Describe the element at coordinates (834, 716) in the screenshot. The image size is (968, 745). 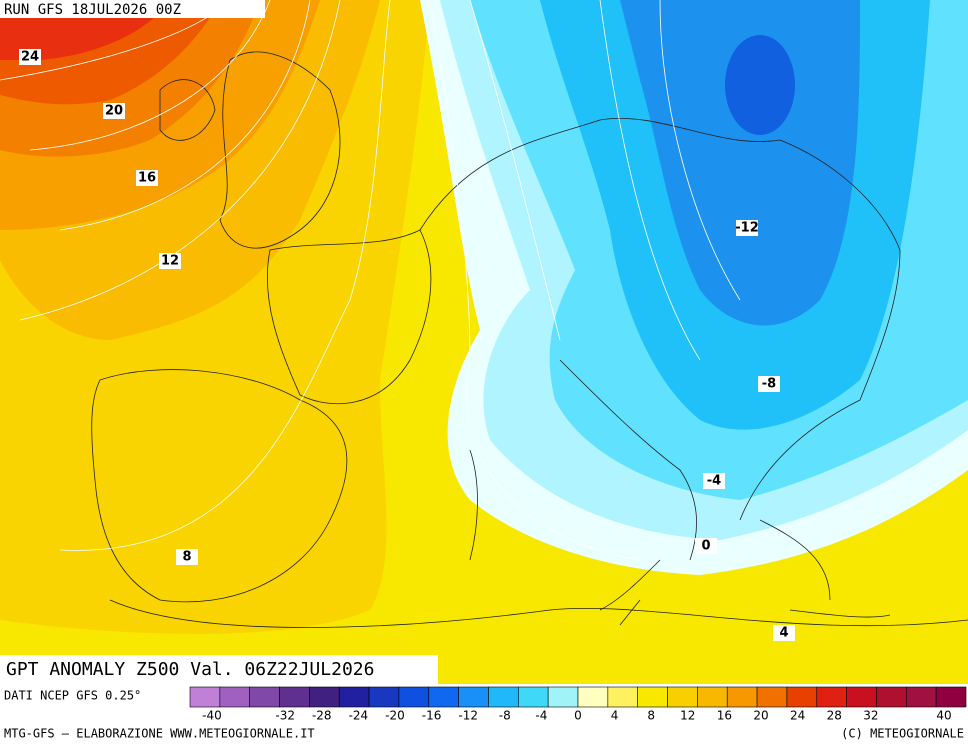
I see `colorbar-tick-label: 28` at that location.